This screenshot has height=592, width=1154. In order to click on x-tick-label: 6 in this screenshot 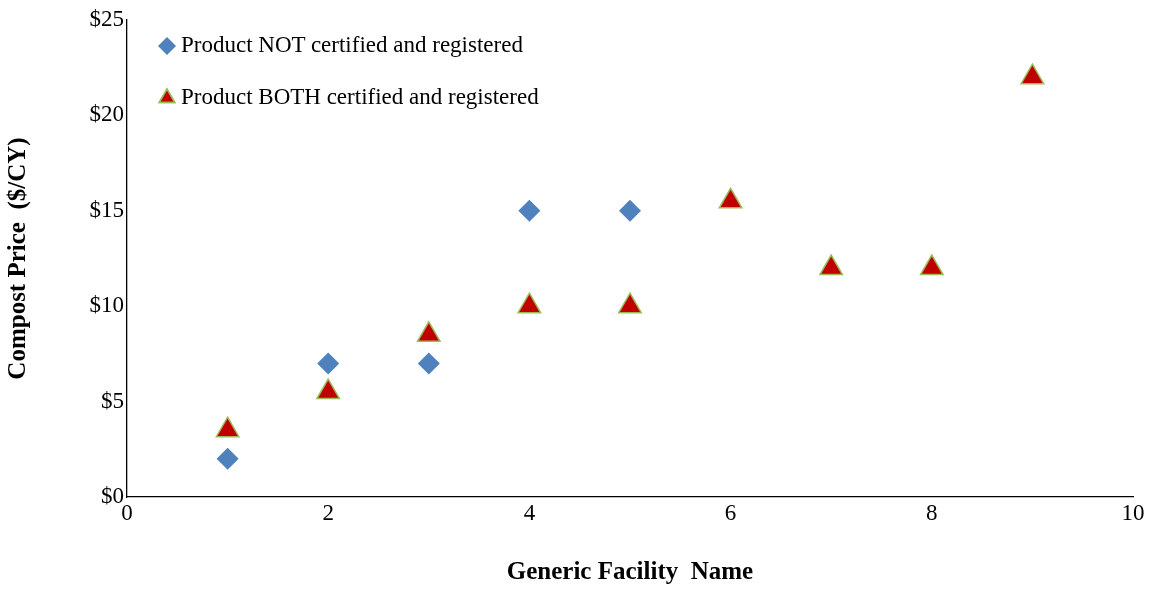, I will do `click(730, 512)`.